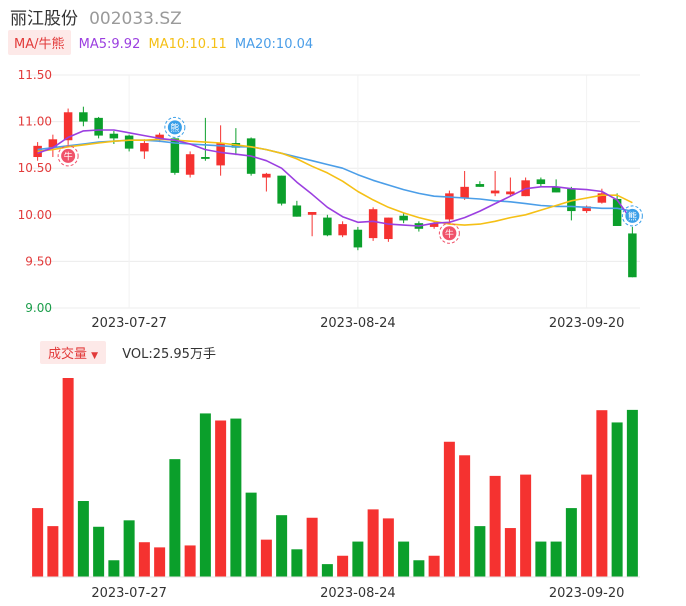  Describe the element at coordinates (169, 354) in the screenshot. I see `volume-value: VOL:25.95万手` at that location.